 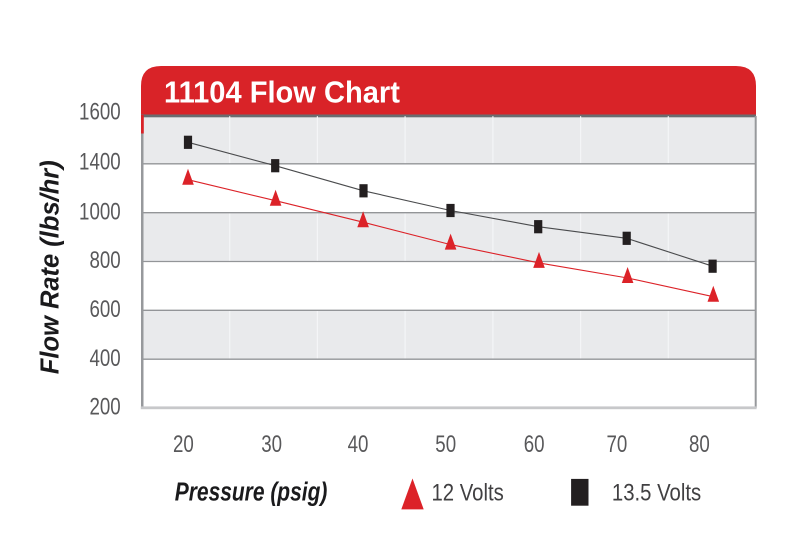 What do you see at coordinates (282, 93) in the screenshot?
I see `svg-text: 11104 Flow Chart` at bounding box center [282, 93].